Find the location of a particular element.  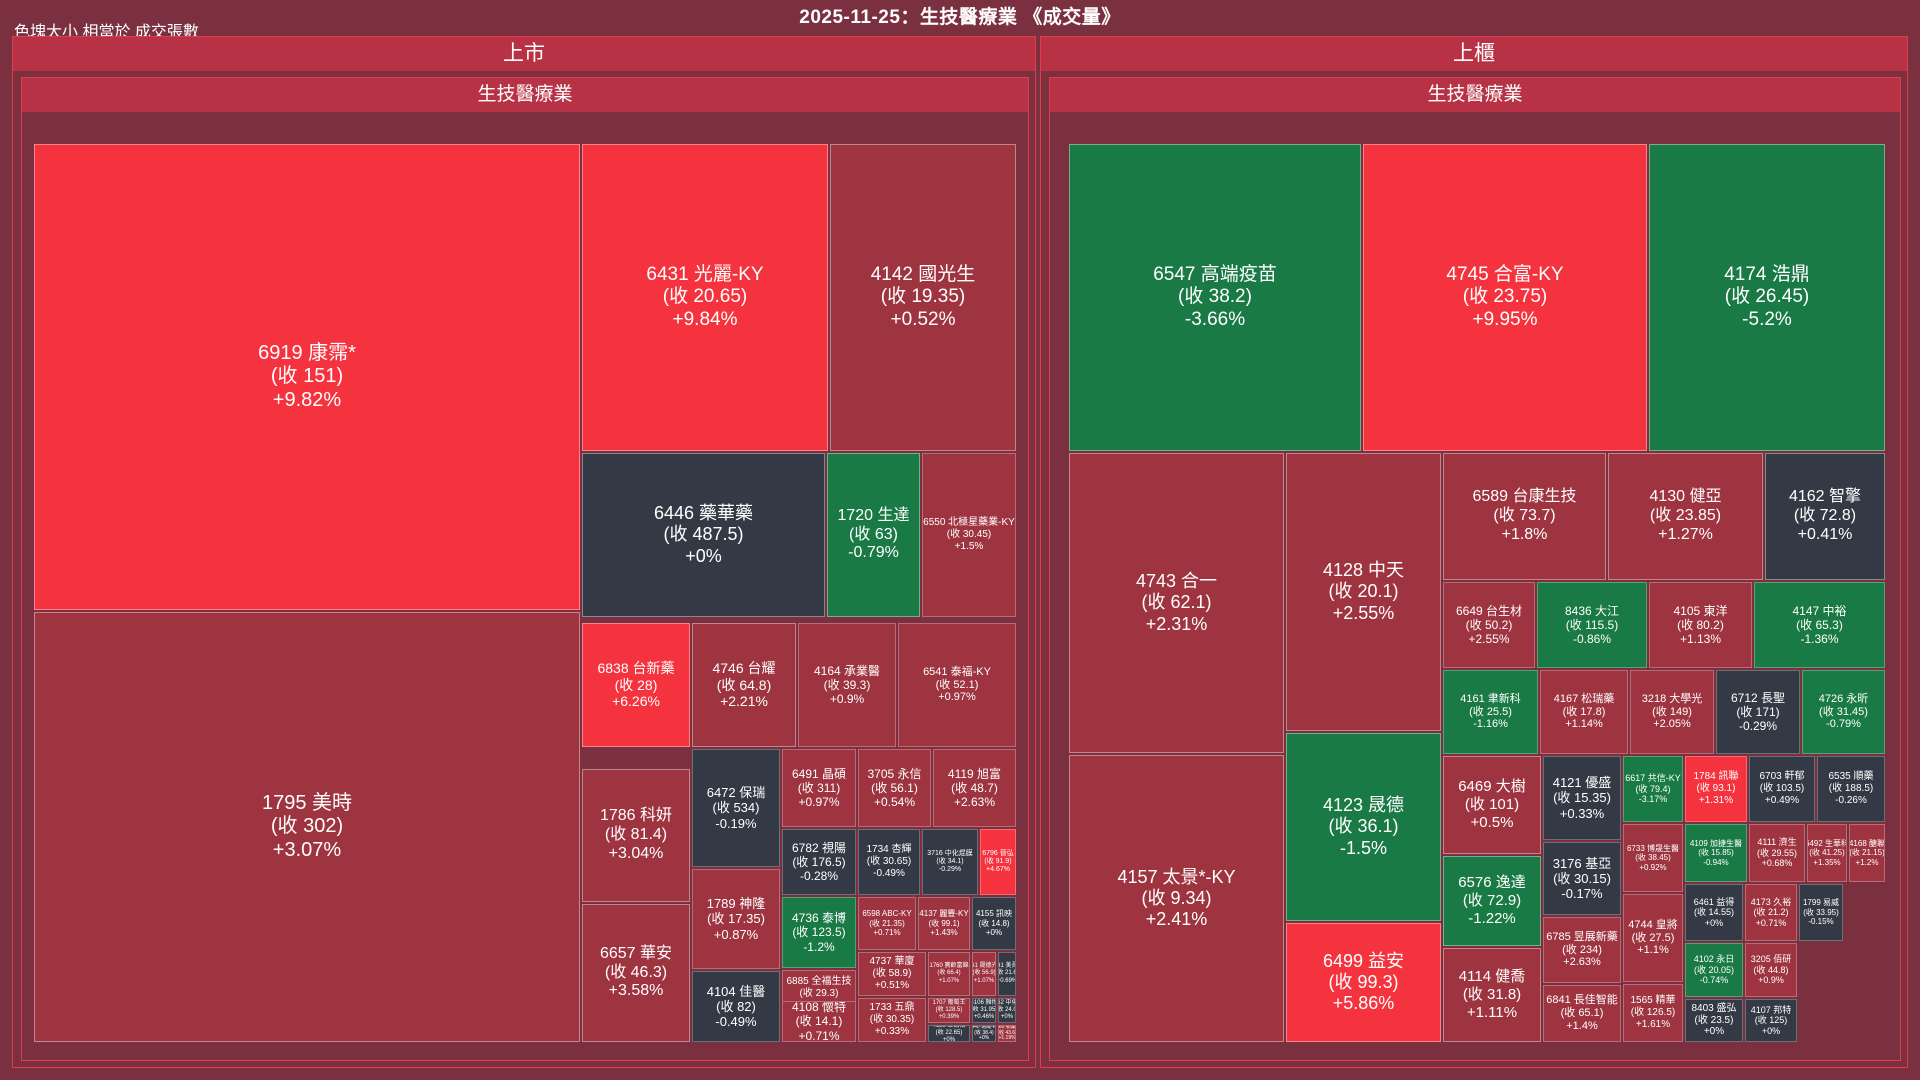

treemap-tile: 4123 晟德 (收 36.1) -1.5% is located at coordinates (1363, 827).